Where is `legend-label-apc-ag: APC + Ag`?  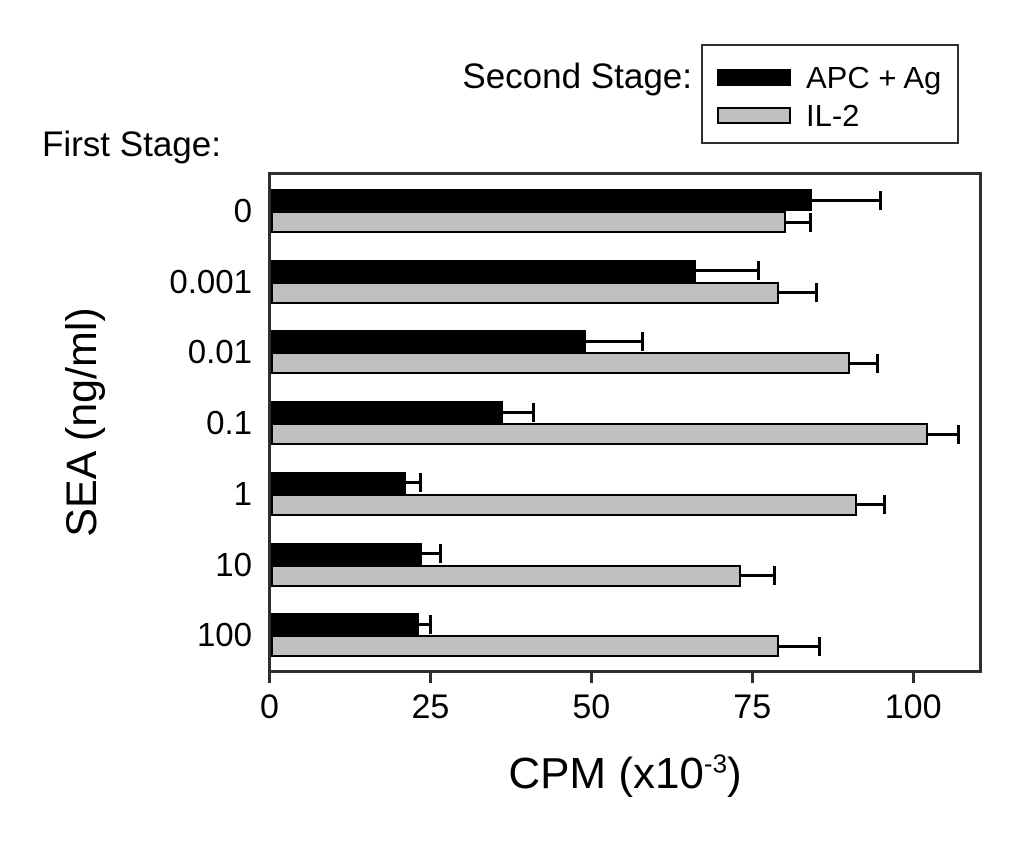
legend-label-apc-ag: APC + Ag is located at coordinates (874, 77).